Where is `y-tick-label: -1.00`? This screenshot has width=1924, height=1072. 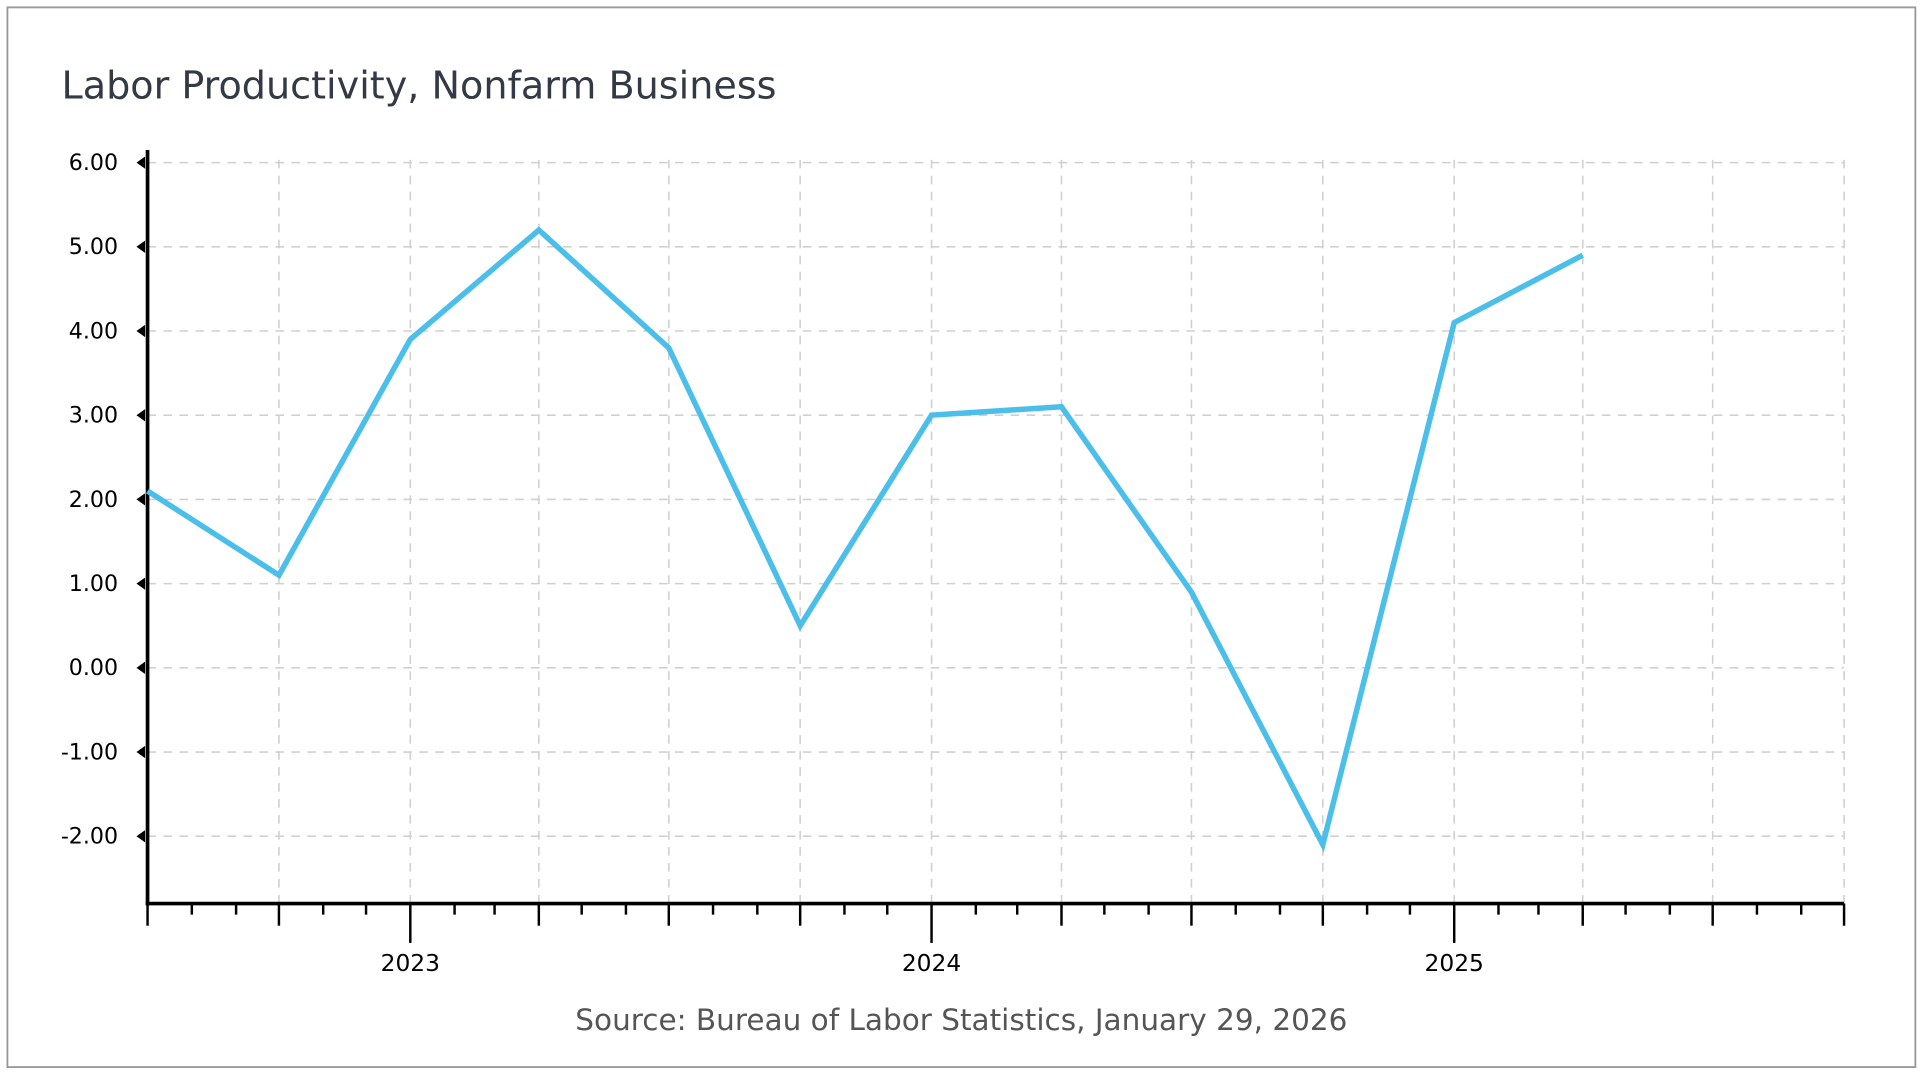
y-tick-label: -1.00 is located at coordinates (89, 752).